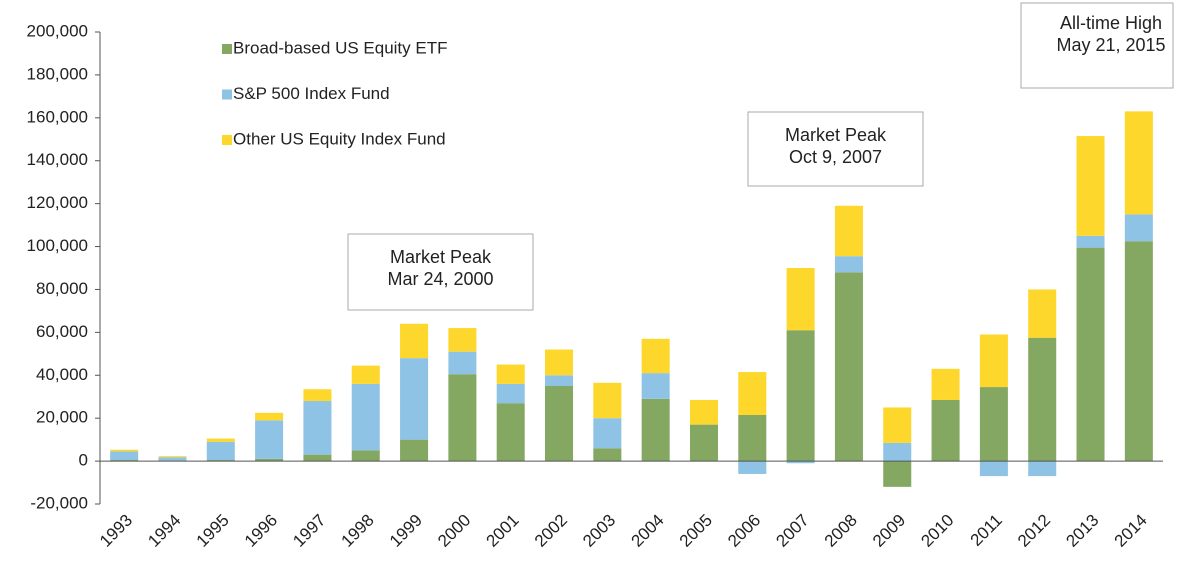 This screenshot has width=1183, height=563. Describe the element at coordinates (1131, 531) in the screenshot. I see `x-tick-label: 2014` at that location.